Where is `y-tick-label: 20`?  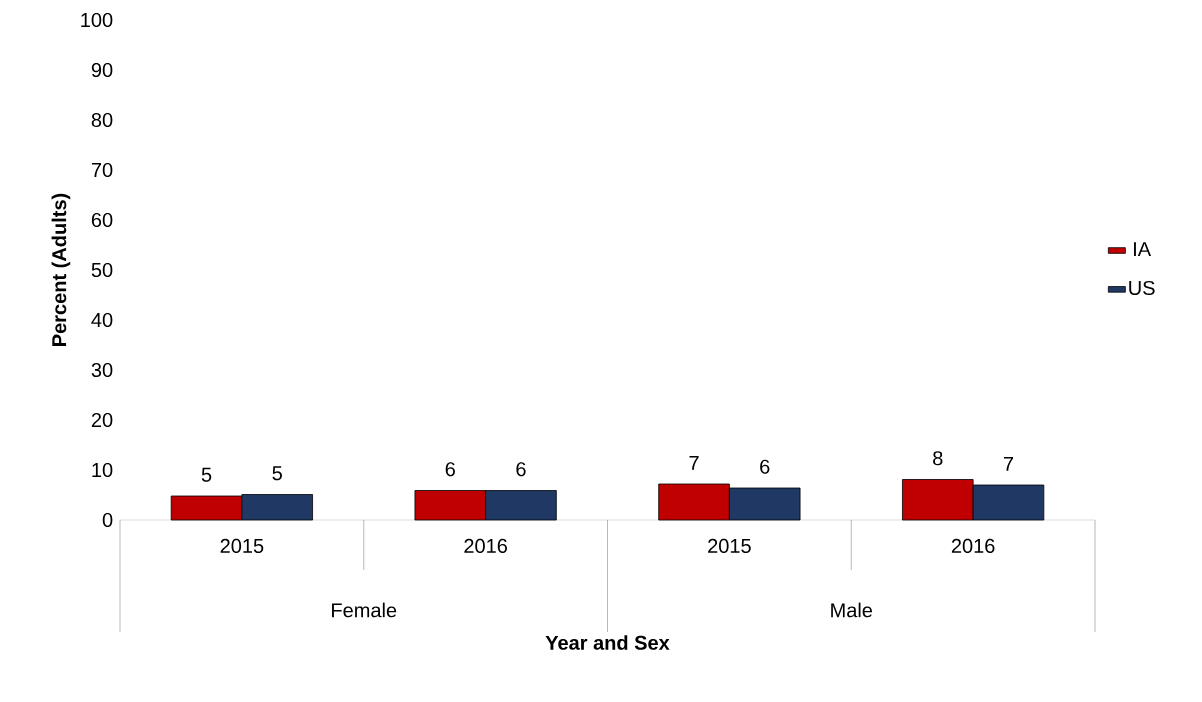
y-tick-label: 20 is located at coordinates (102, 420).